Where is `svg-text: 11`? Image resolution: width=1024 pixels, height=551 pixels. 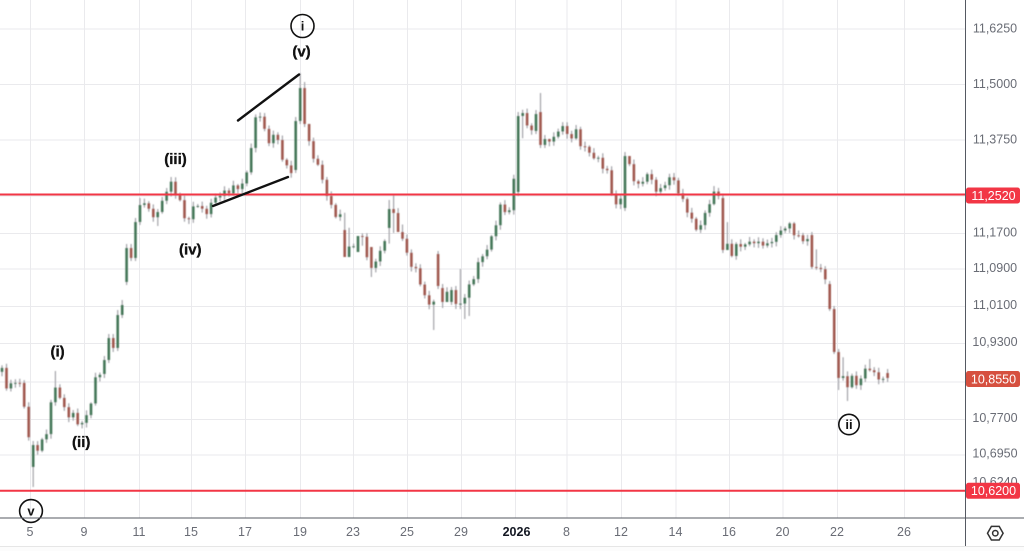 svg-text: 11 is located at coordinates (139, 532).